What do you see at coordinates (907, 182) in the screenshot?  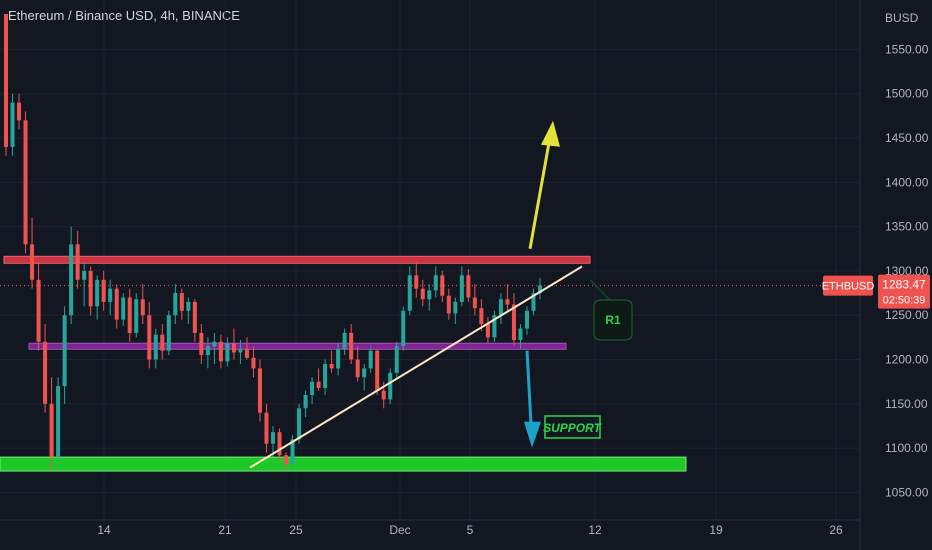 I see `y-tick-label: 1400.00` at bounding box center [907, 182].